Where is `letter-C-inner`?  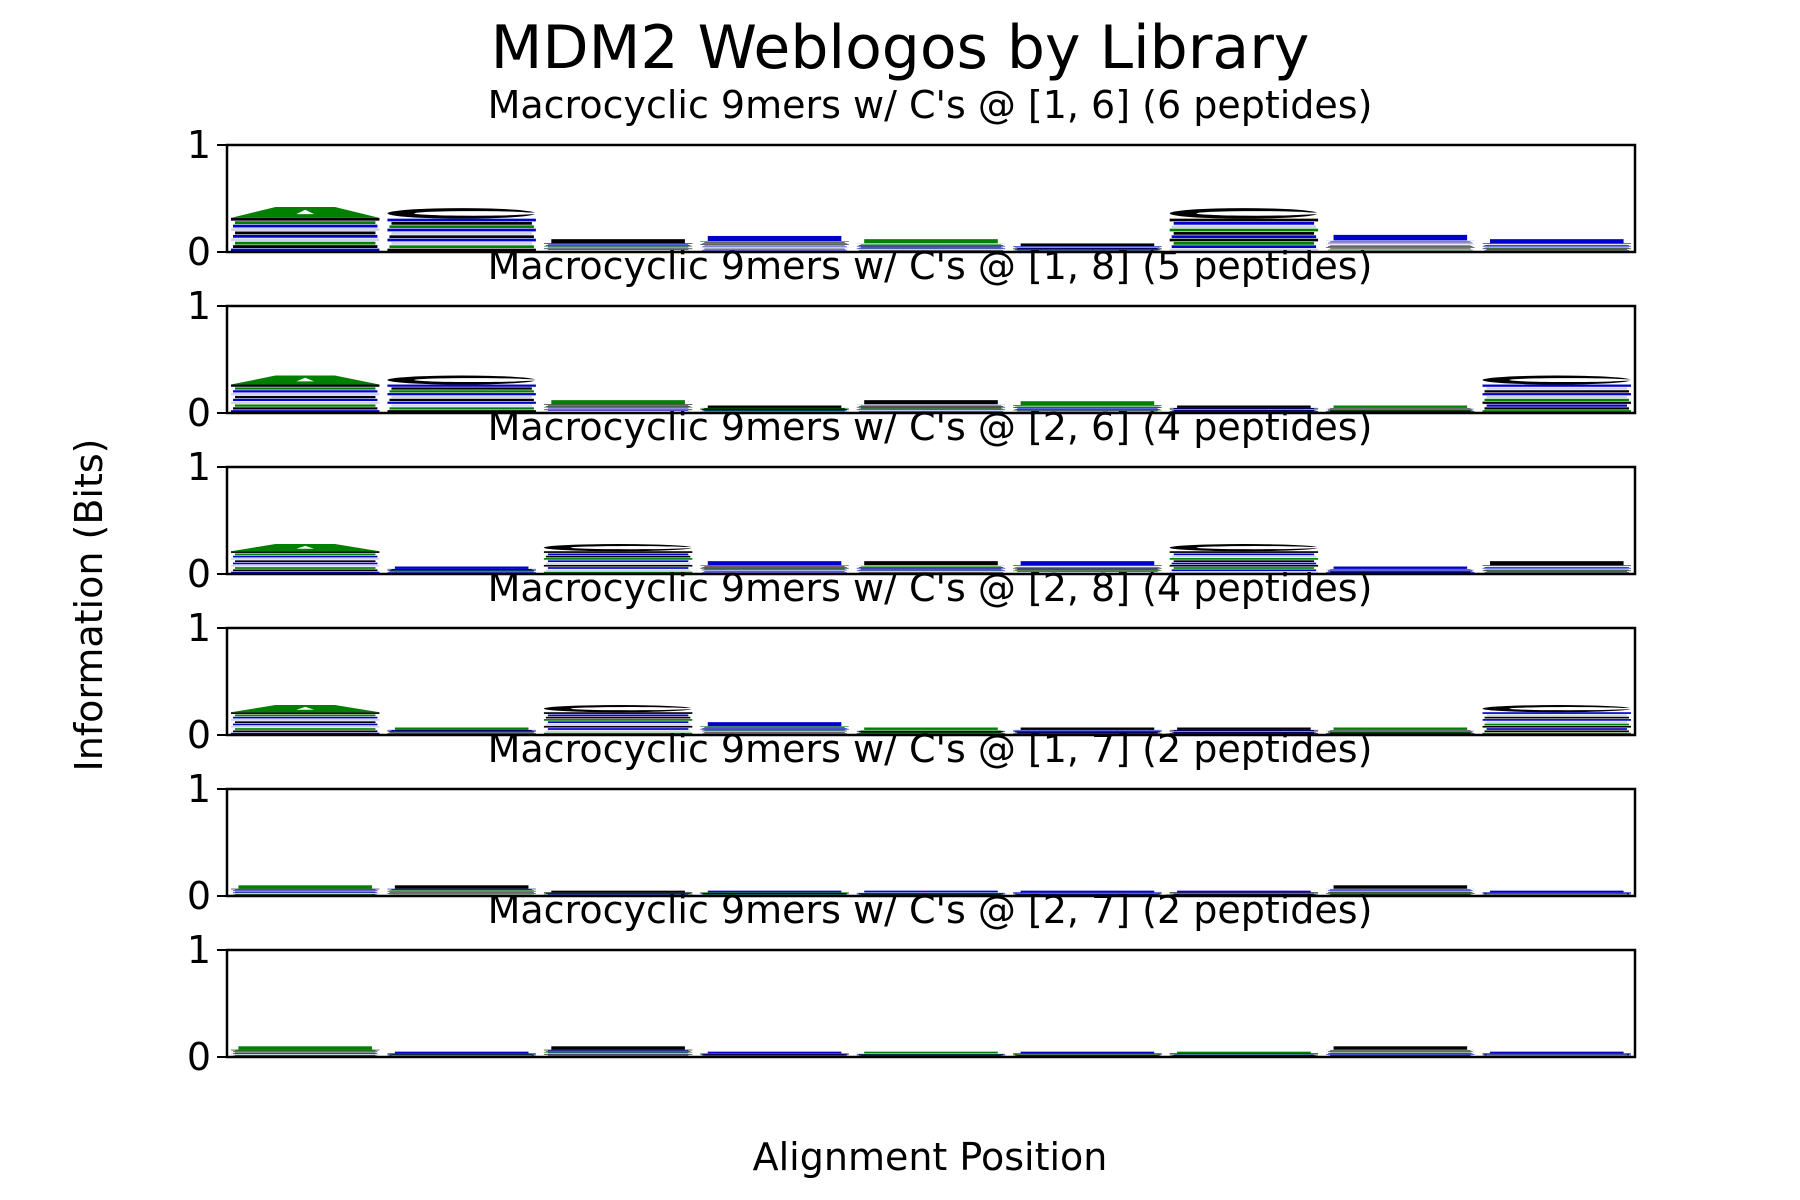 letter-C-inner is located at coordinates (630, 709).